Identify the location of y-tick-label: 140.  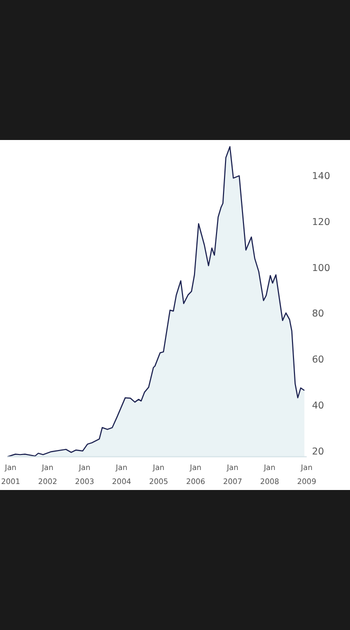
(321, 176).